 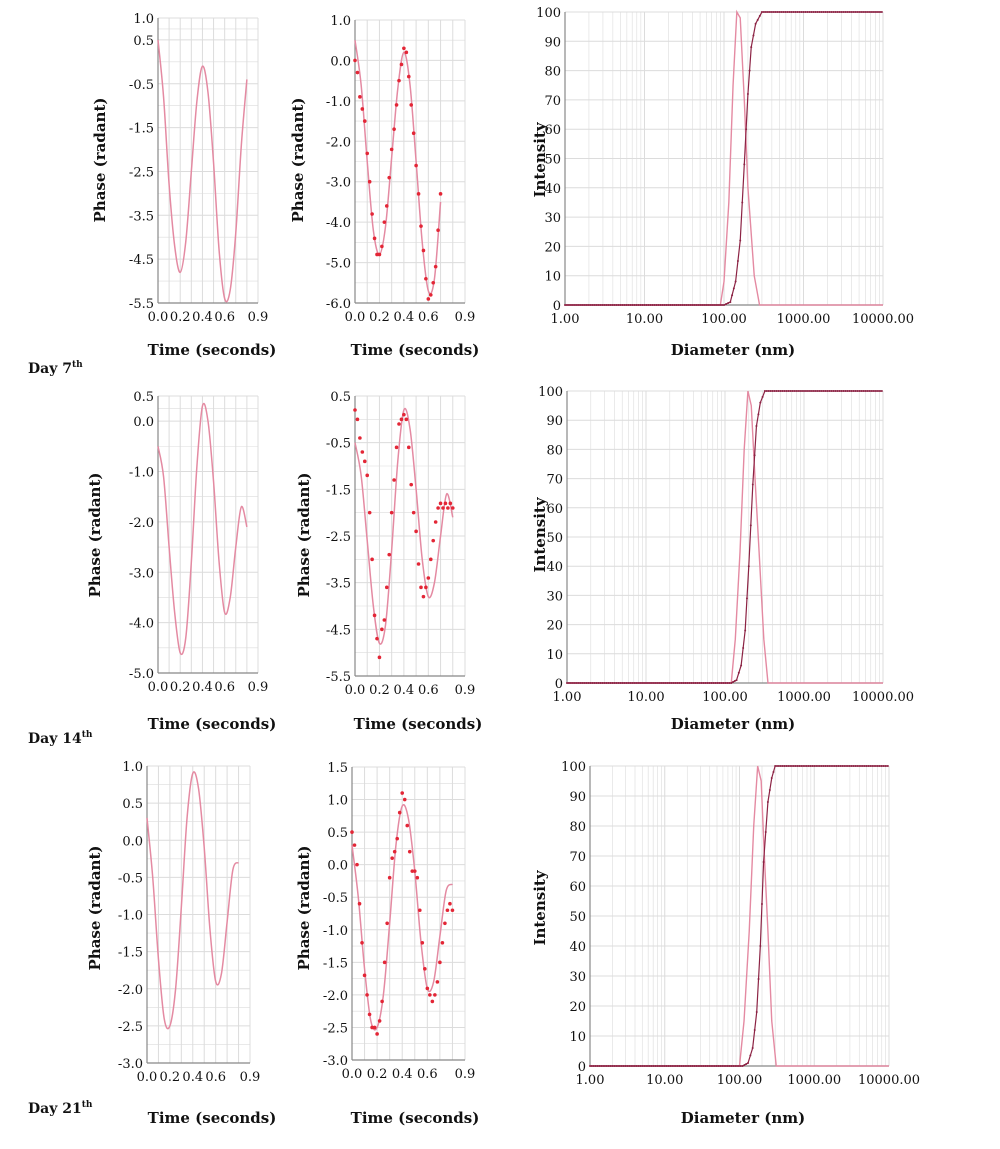 What do you see at coordinates (180, 317) in the screenshot?
I see `x-tick-label: 0.2` at bounding box center [180, 317].